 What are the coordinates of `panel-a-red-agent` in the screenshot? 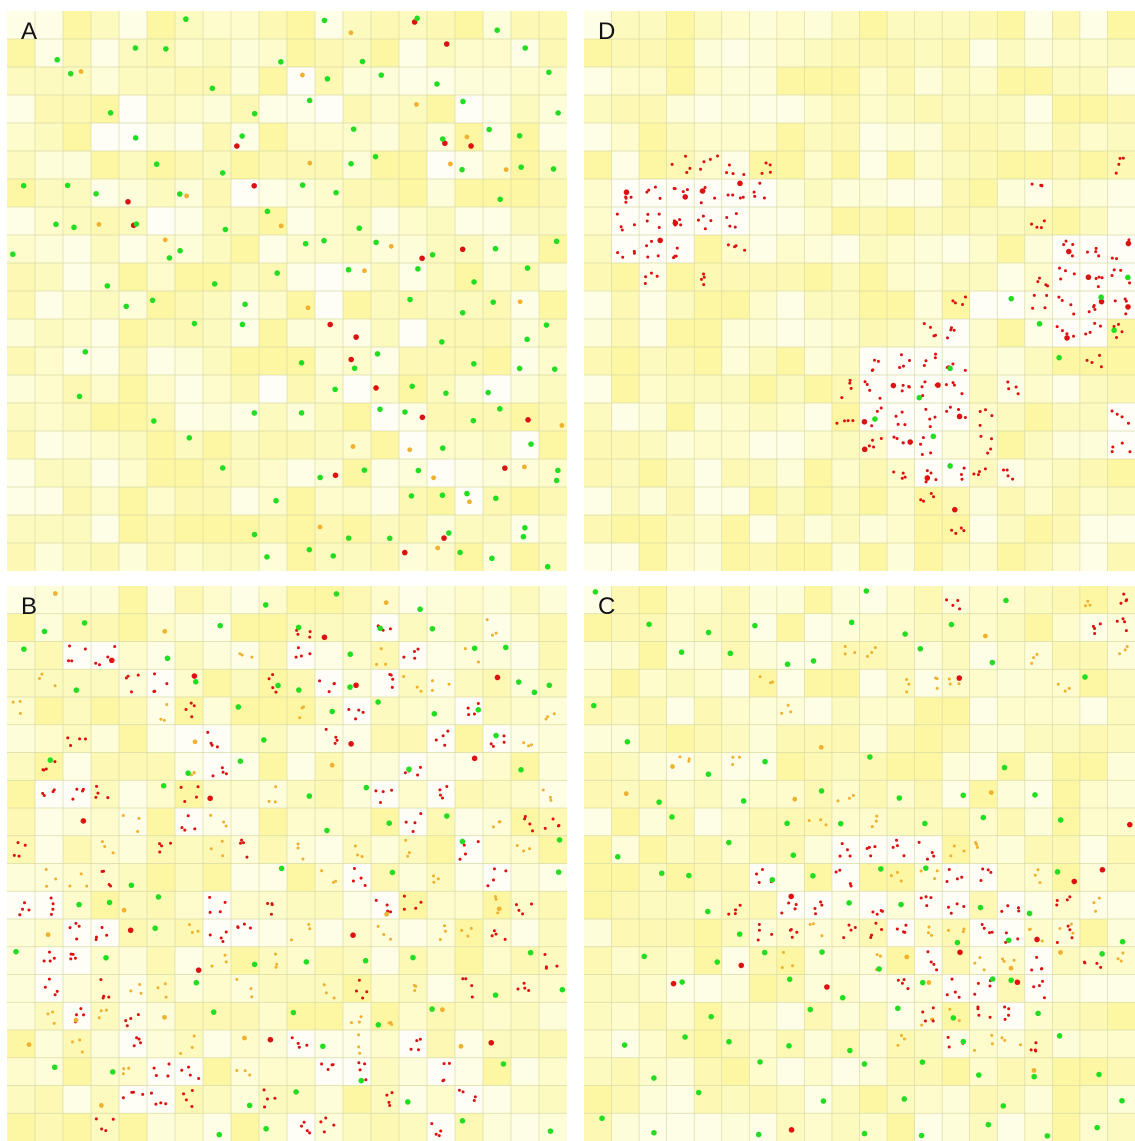 It's located at (444, 538).